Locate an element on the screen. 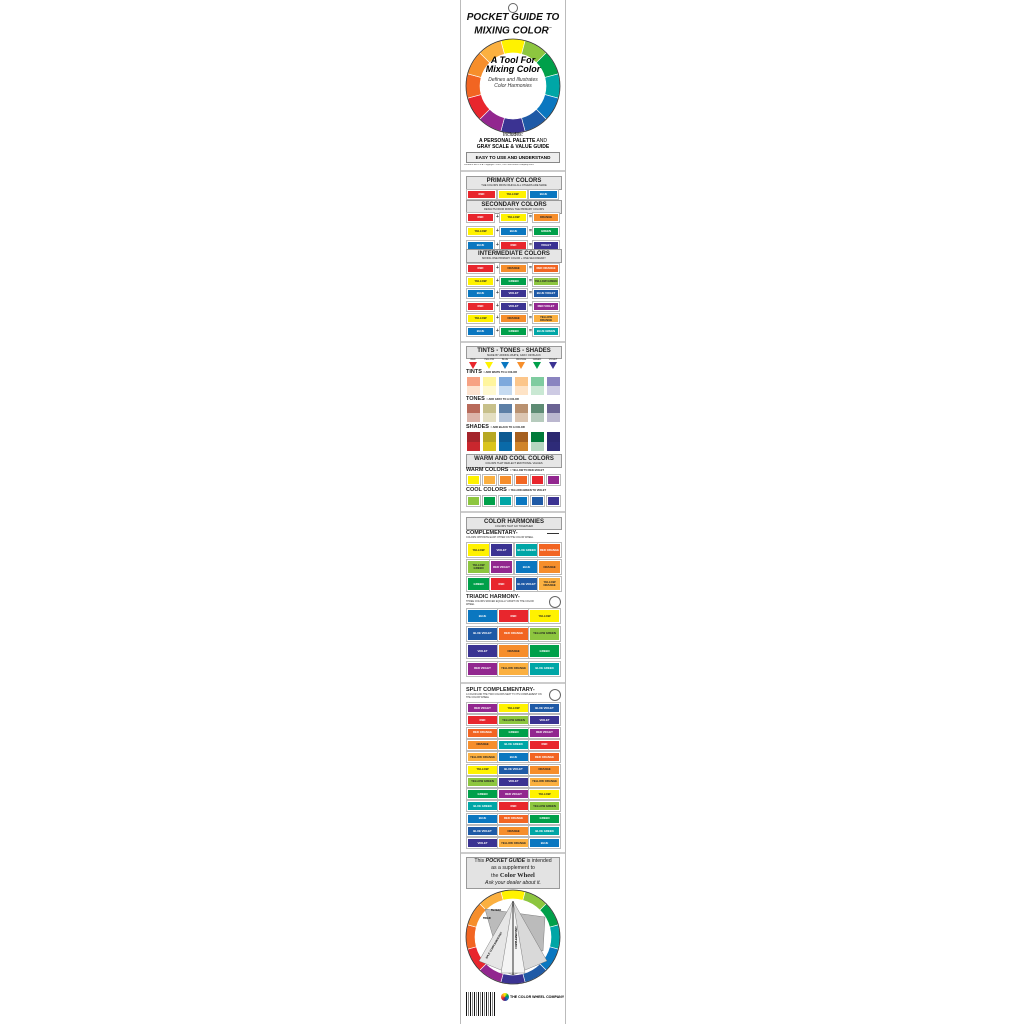 The height and width of the screenshot is (1024, 1024). color-swatch-yellow-green is located at coordinates (473, 501).